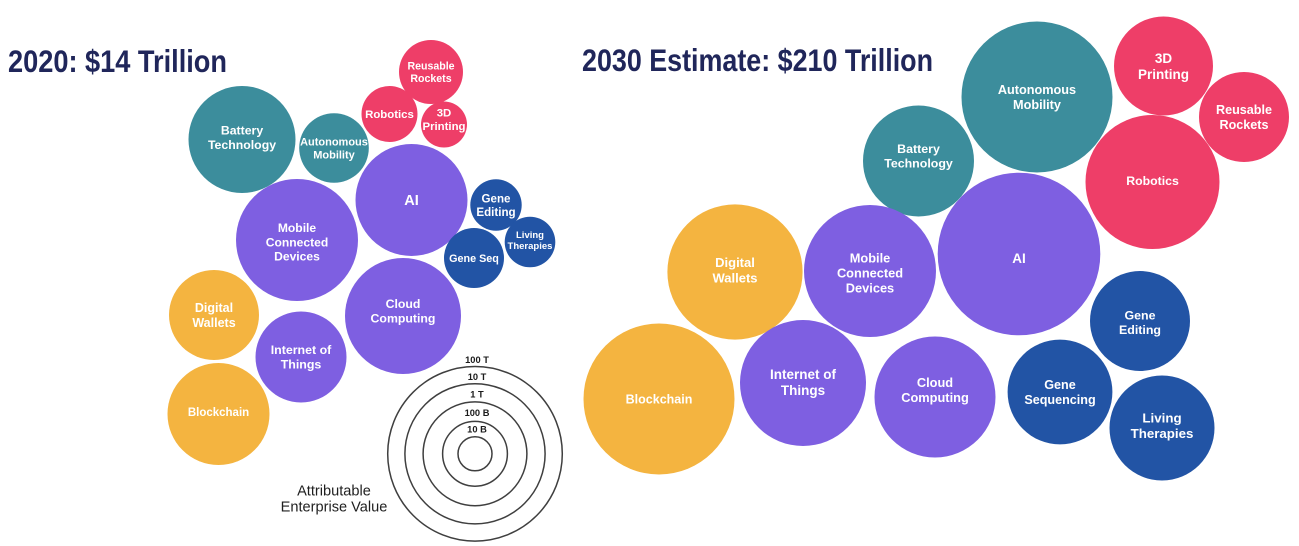 This screenshot has width=1299, height=546. What do you see at coordinates (757, 60) in the screenshot?
I see `svg-text: 2030 Estimate: $210 Trillion` at bounding box center [757, 60].